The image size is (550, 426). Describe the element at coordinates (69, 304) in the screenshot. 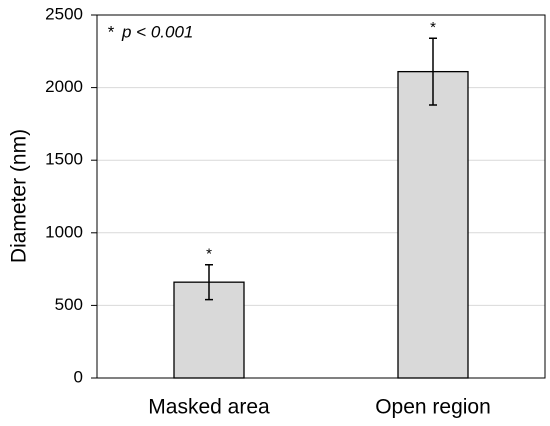

I see `y-tick-label: 500` at that location.